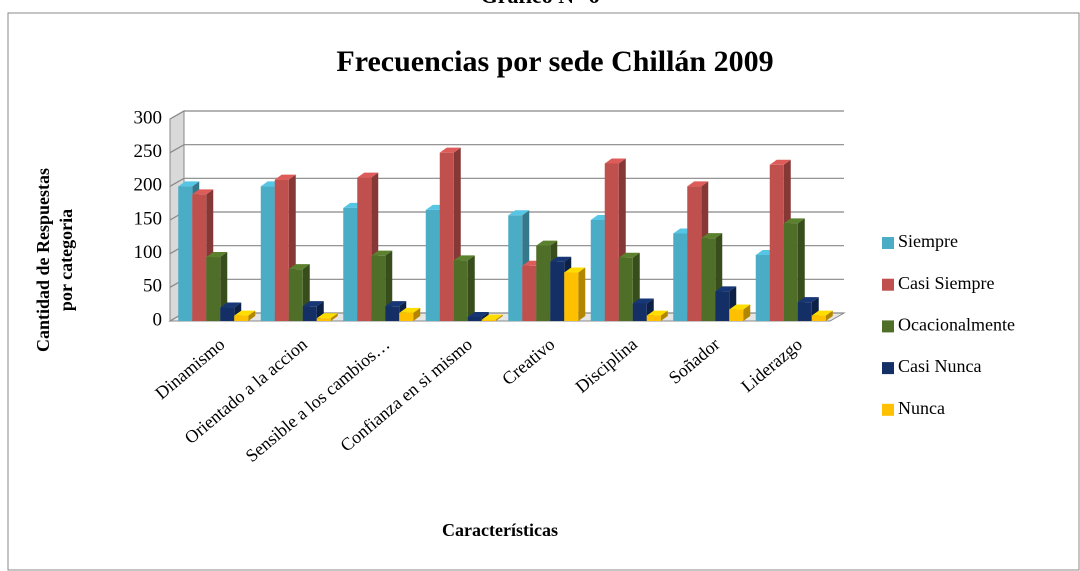  What do you see at coordinates (500, 530) in the screenshot?
I see `x-axis-title: Características` at bounding box center [500, 530].